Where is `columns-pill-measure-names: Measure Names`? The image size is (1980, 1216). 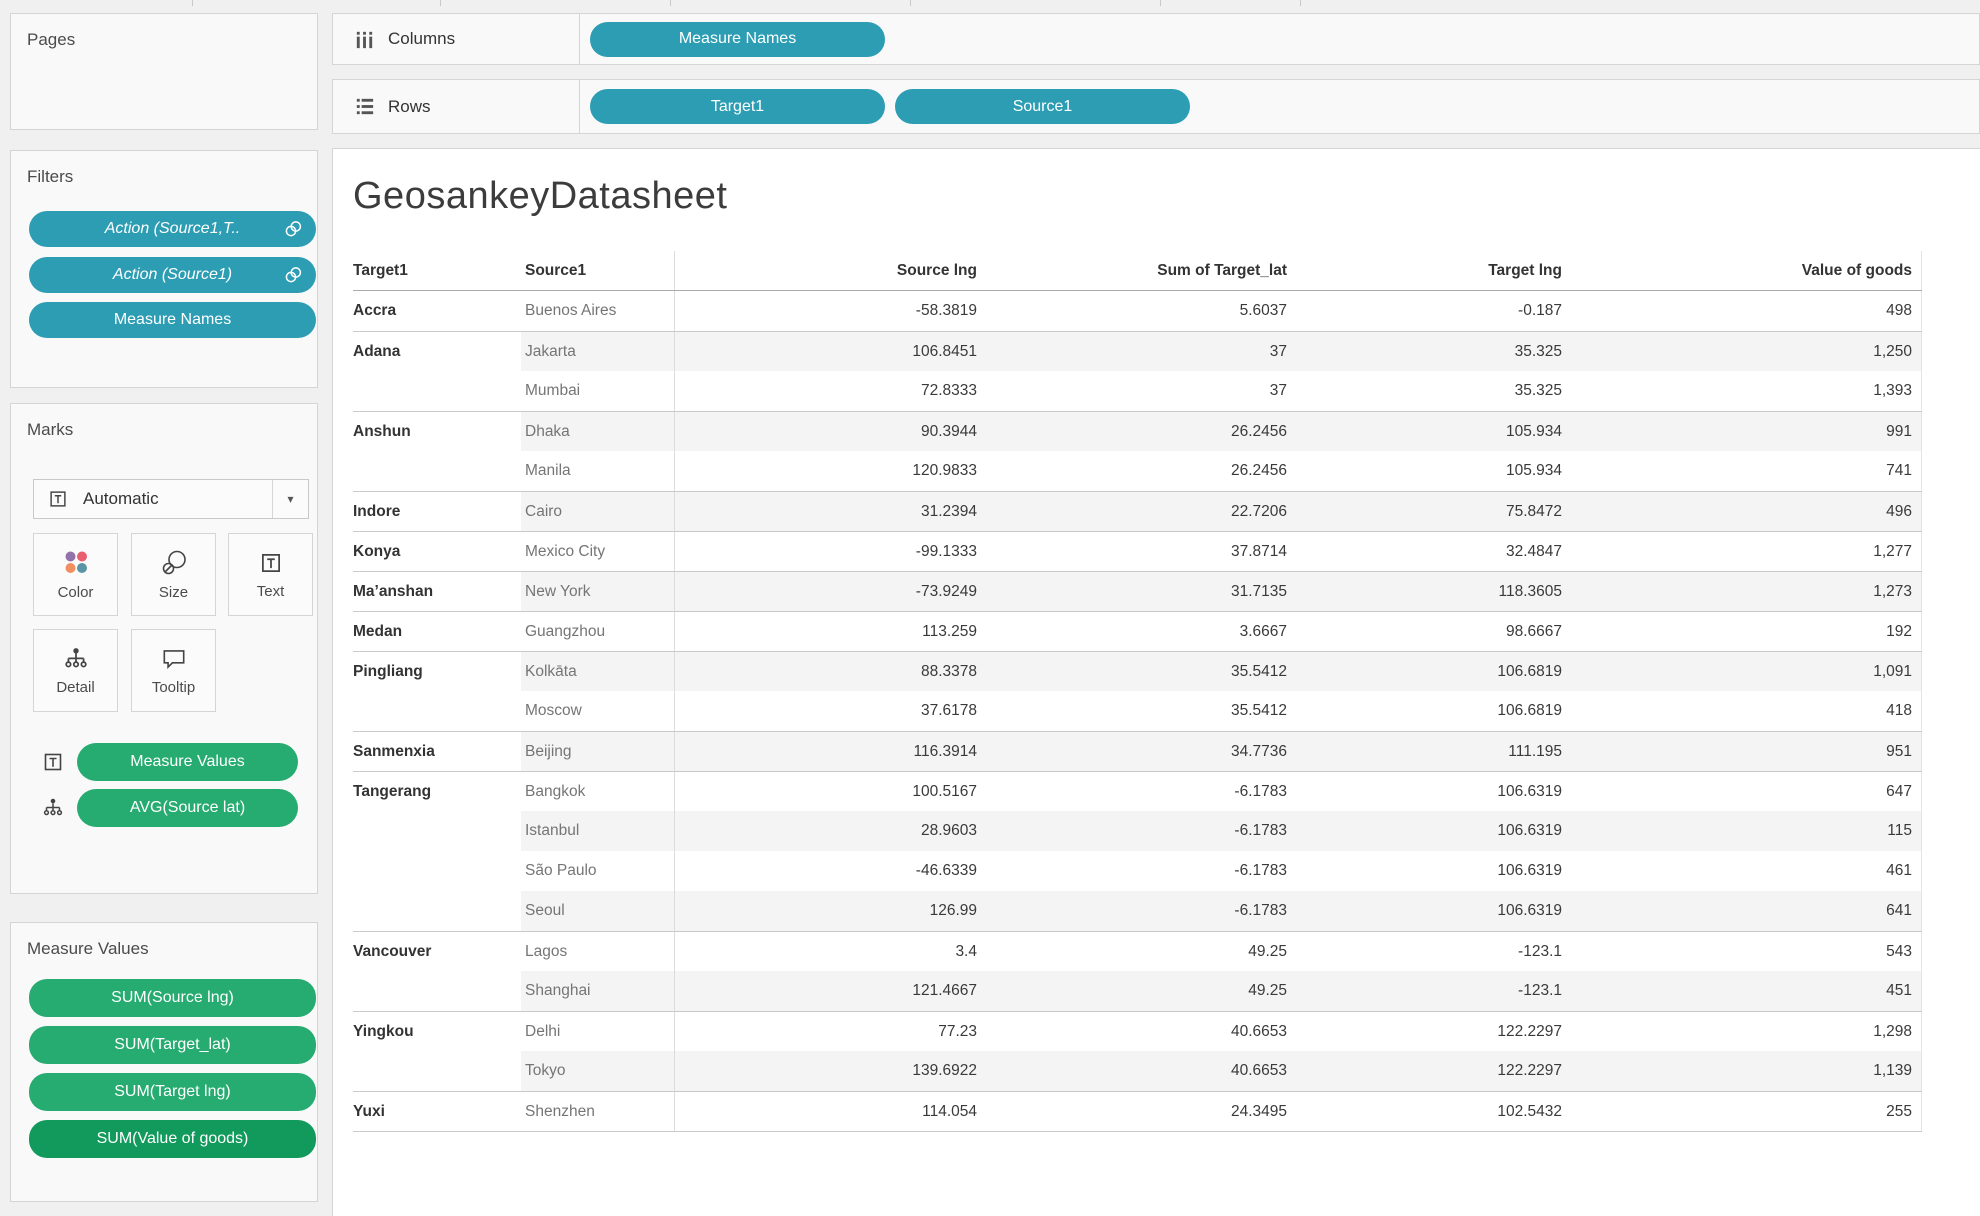
columns-pill-measure-names: Measure Names is located at coordinates (737, 39).